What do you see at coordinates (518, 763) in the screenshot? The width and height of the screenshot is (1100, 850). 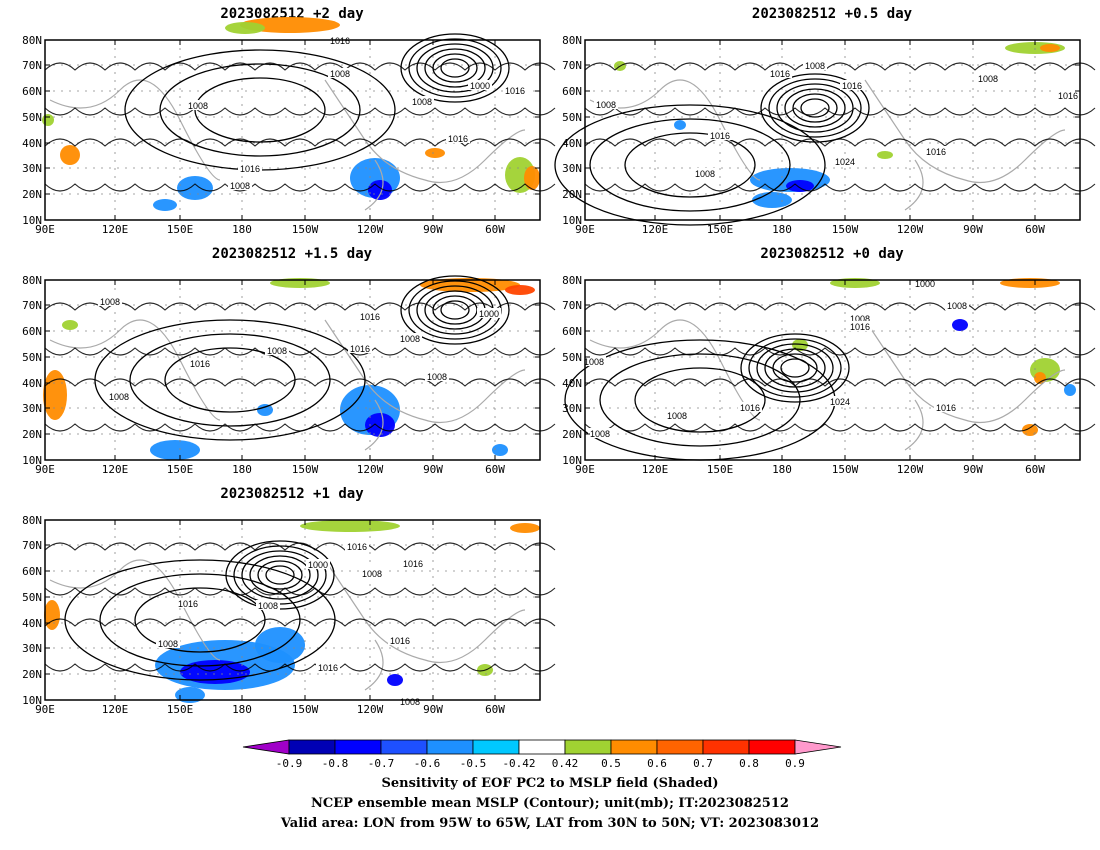 I see `colorbar-tick-label: -0.42` at bounding box center [518, 763].